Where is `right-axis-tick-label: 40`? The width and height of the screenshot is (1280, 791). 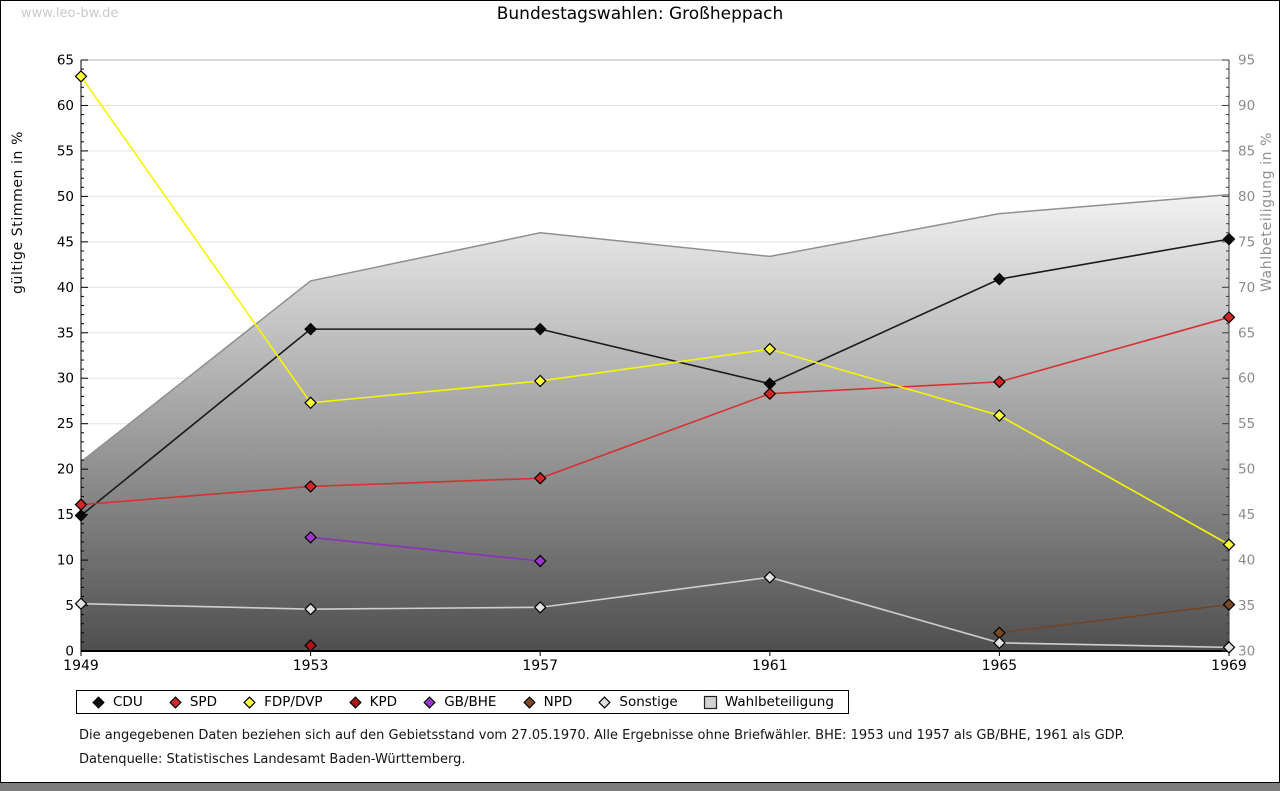
right-axis-tick-label: 40 is located at coordinates (1246, 561).